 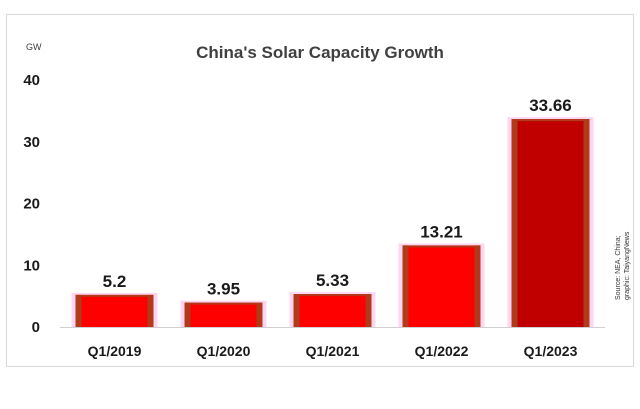 I want to click on x-axis: Q1/2019 Q1/2020 Q1/2021 Q1/2022 Q1/2023, so click(x=333, y=351).